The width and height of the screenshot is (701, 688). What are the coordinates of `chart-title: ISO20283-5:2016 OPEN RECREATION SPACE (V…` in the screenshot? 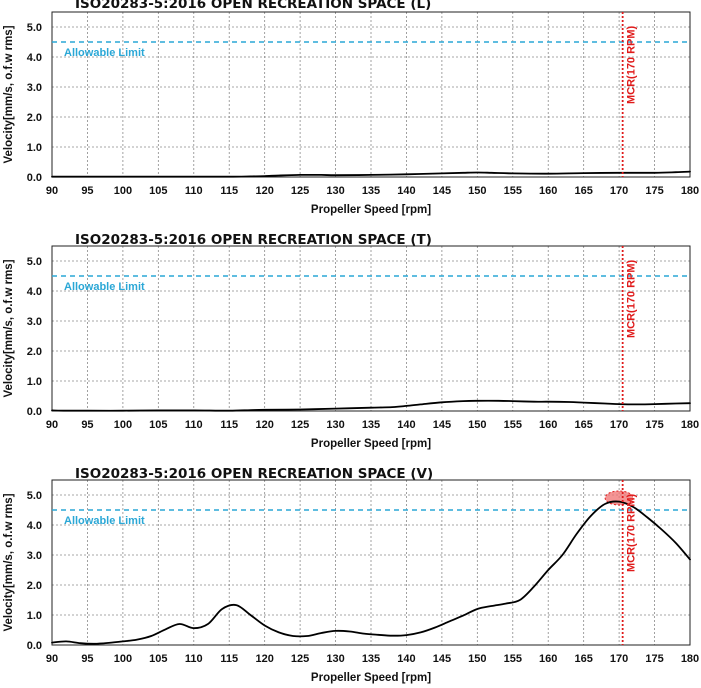 It's located at (254, 474).